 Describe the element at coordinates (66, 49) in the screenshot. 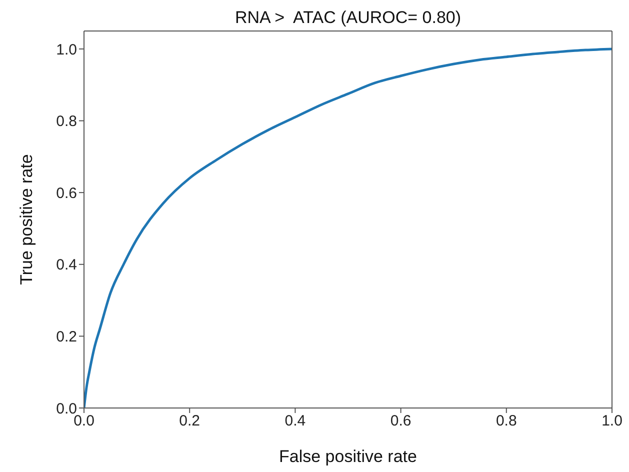

I see `y-tick-label: 1.0` at that location.